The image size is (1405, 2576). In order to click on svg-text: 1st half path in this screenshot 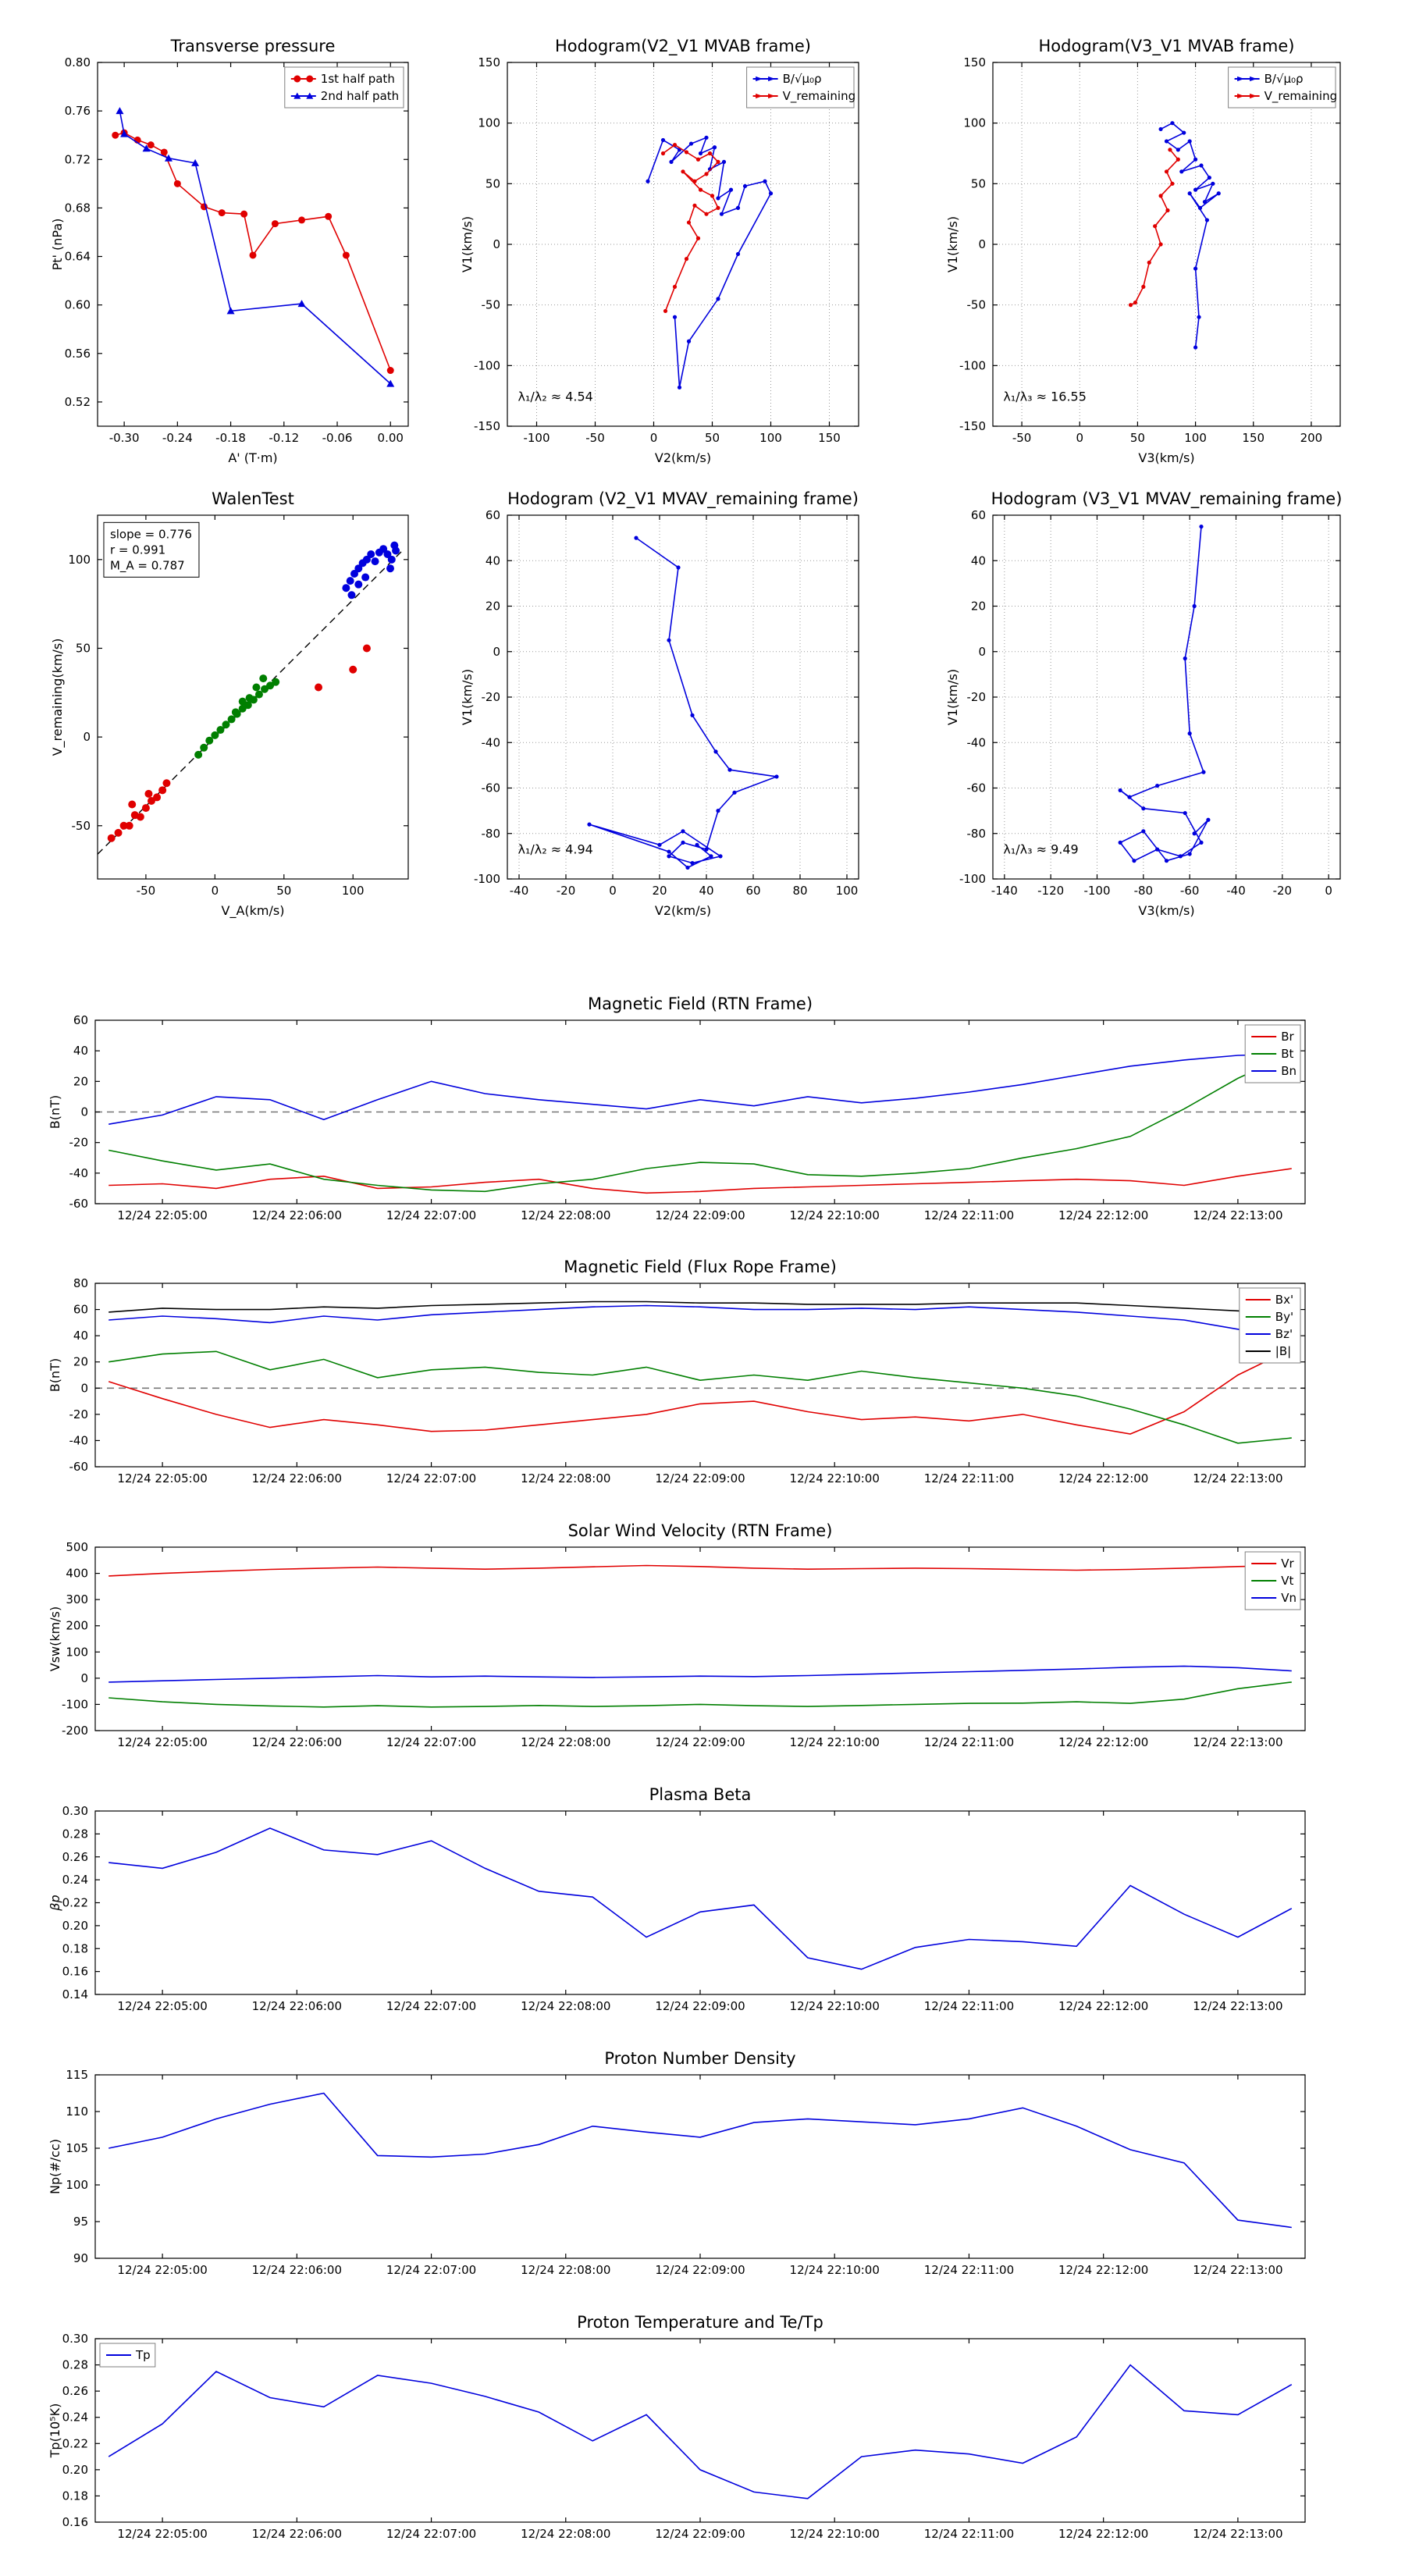, I will do `click(358, 79)`.